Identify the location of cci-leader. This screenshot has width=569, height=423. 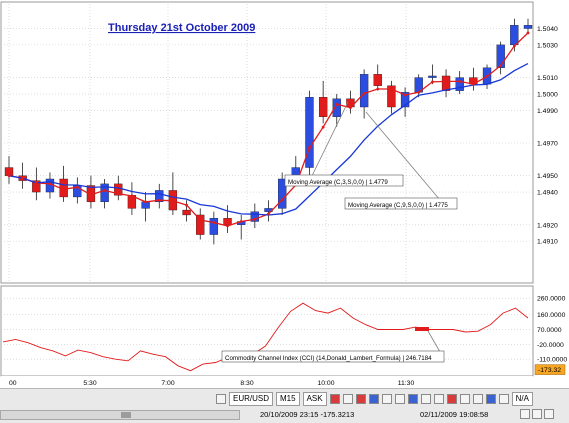
(434, 341).